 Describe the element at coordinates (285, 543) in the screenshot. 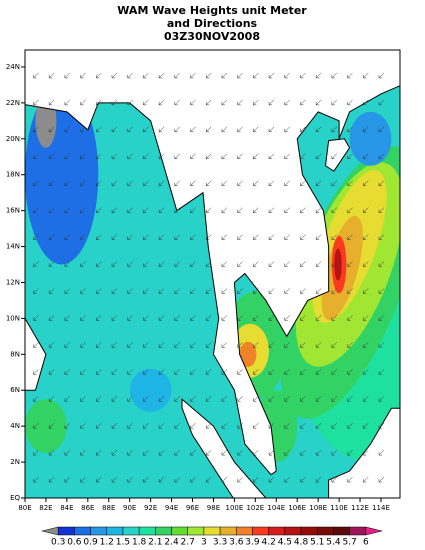

I see `colorbar-label: 4.5` at that location.